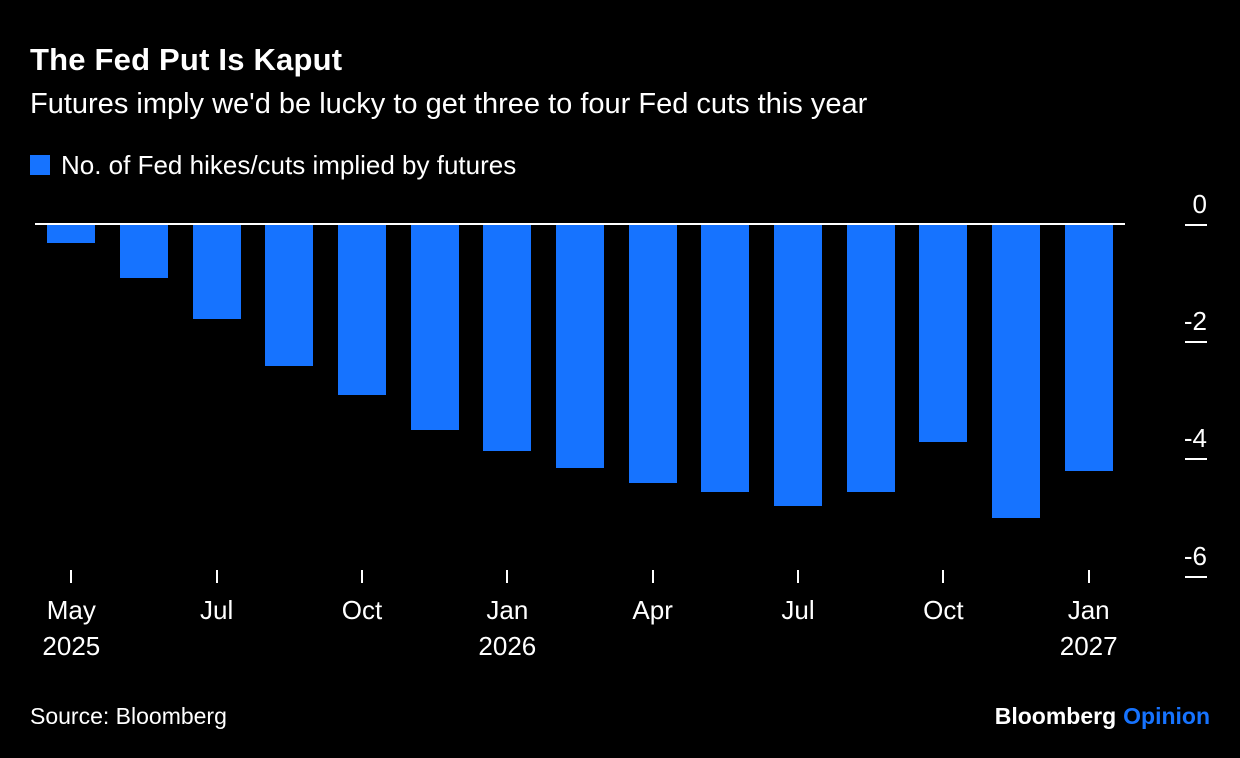 This screenshot has width=1240, height=758. What do you see at coordinates (1199, 204) in the screenshot?
I see `y-axis-label: 0` at bounding box center [1199, 204].